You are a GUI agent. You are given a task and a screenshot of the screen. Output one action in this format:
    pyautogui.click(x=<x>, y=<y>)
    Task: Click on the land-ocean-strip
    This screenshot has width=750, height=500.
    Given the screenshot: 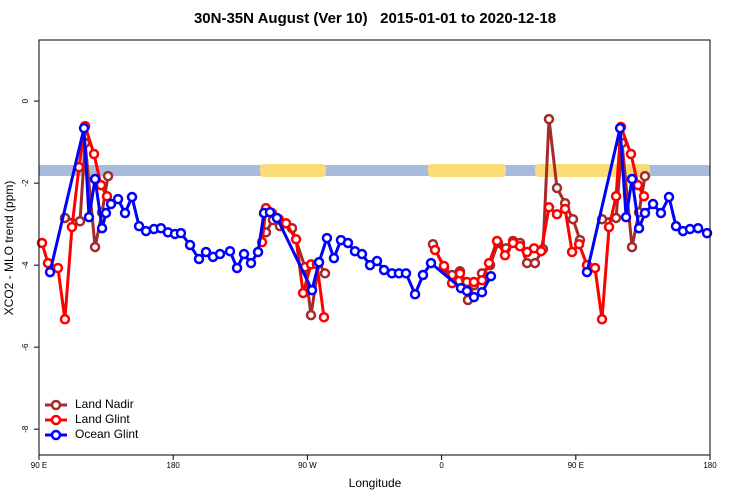 What is the action you would take?
    pyautogui.click(x=374, y=170)
    